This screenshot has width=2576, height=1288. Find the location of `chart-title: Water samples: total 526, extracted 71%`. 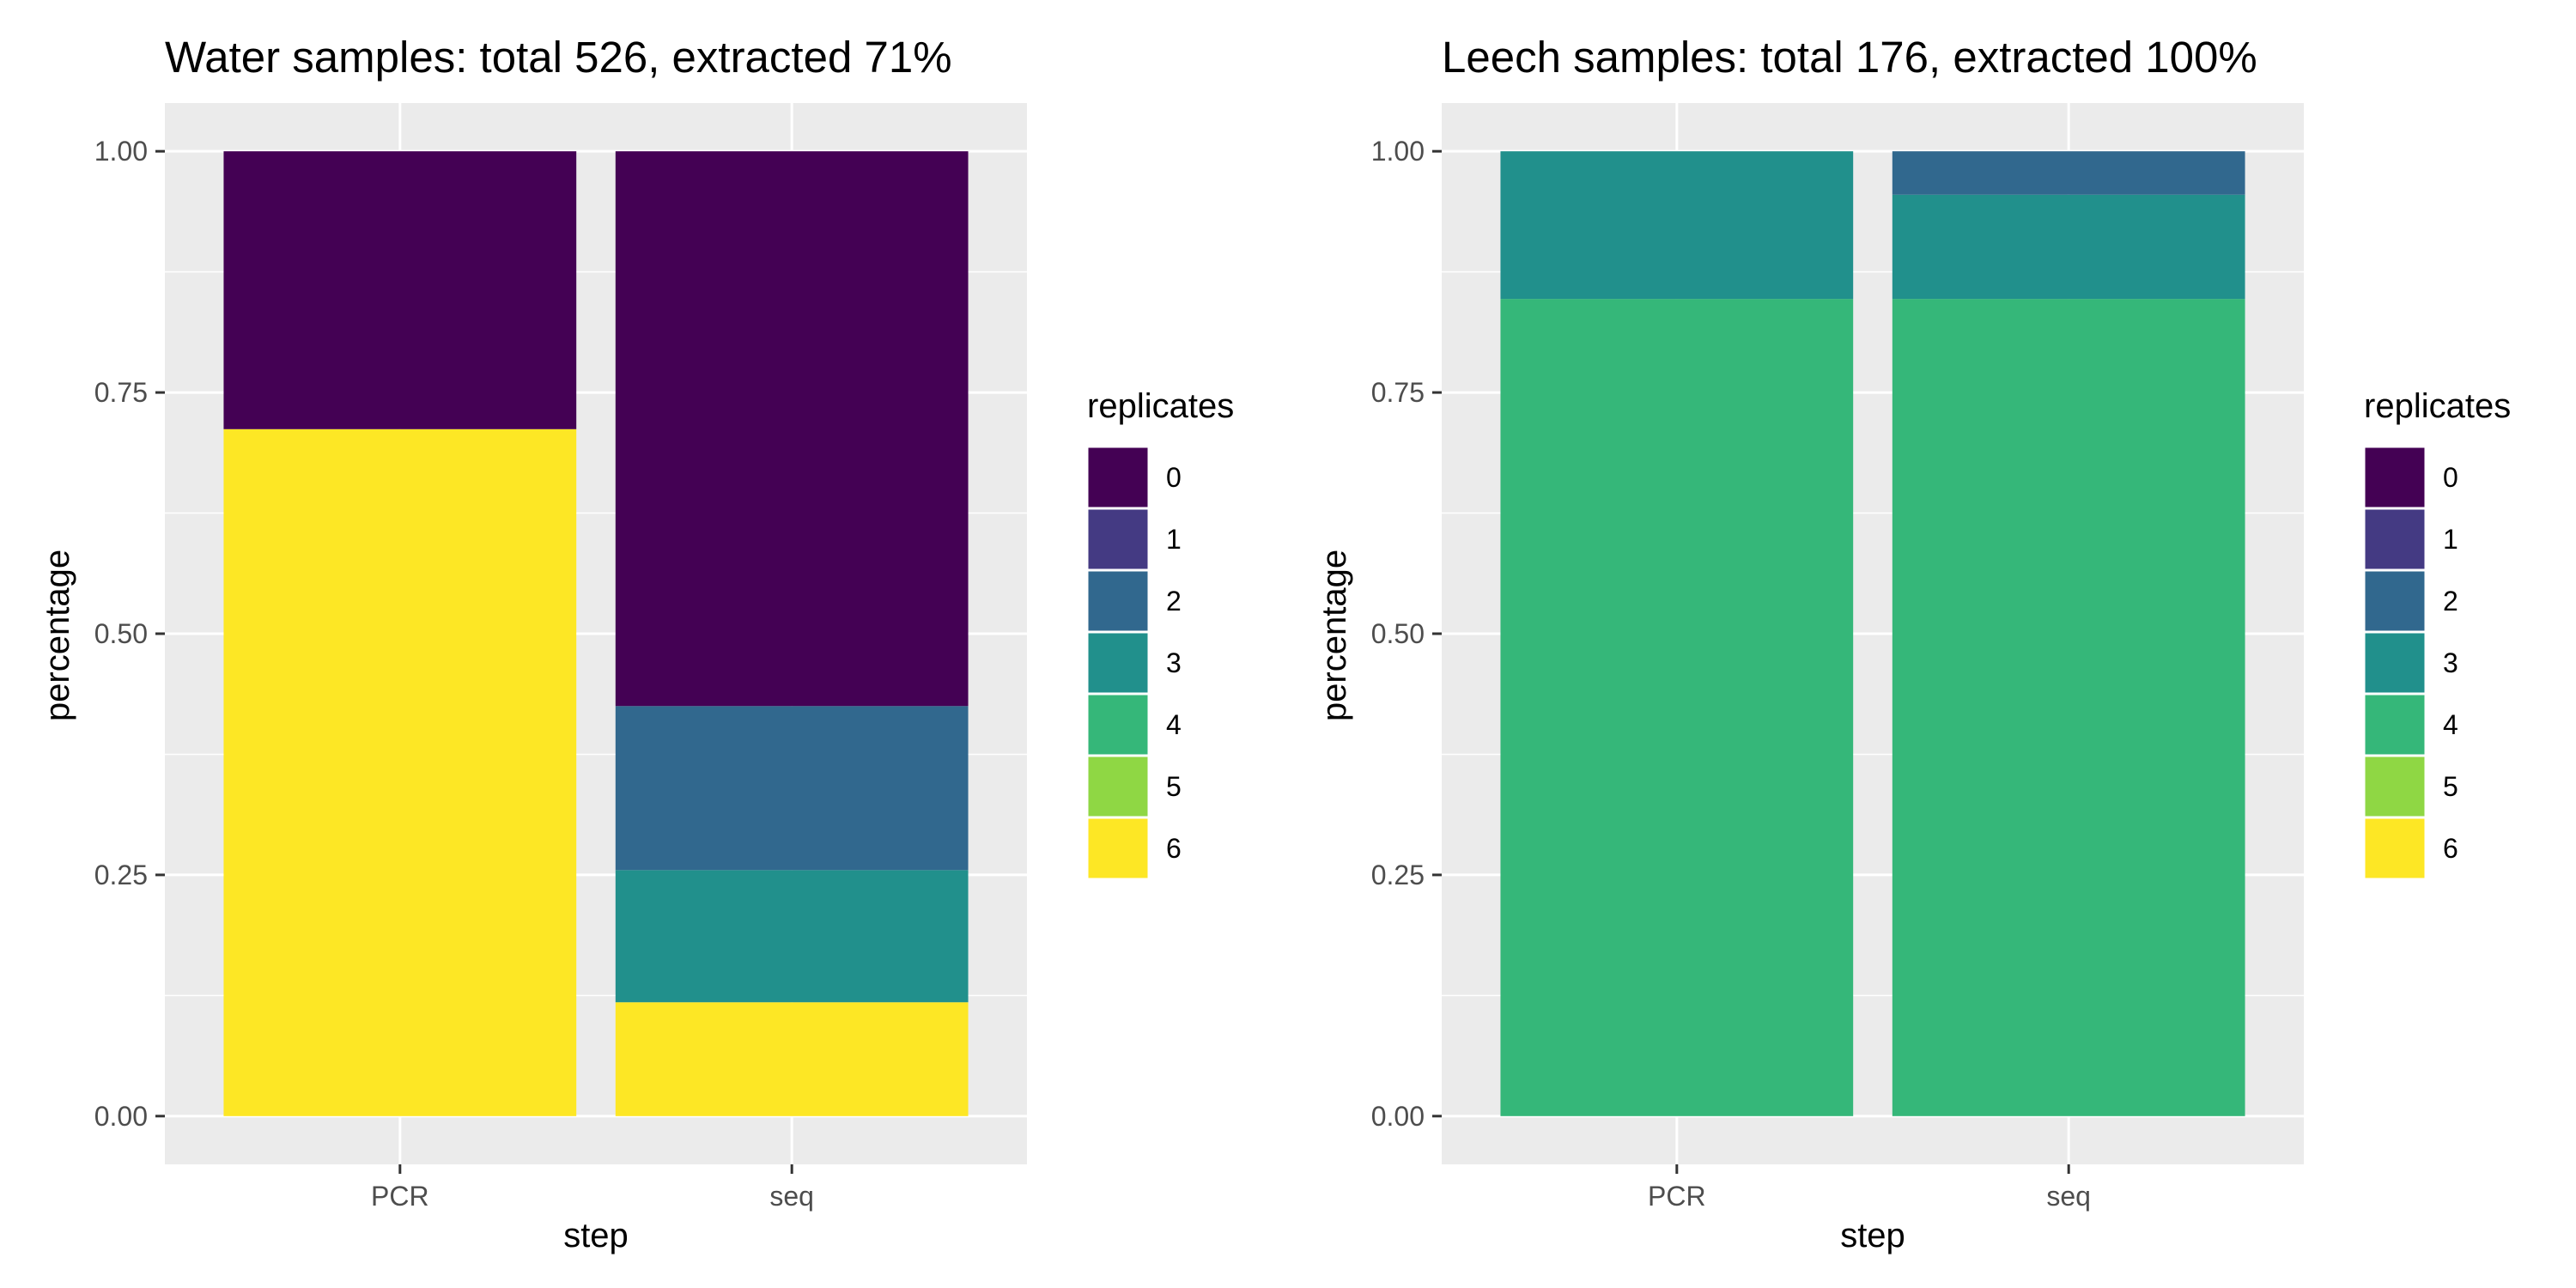

chart-title: Water samples: total 526, extracted 71% is located at coordinates (558, 58).